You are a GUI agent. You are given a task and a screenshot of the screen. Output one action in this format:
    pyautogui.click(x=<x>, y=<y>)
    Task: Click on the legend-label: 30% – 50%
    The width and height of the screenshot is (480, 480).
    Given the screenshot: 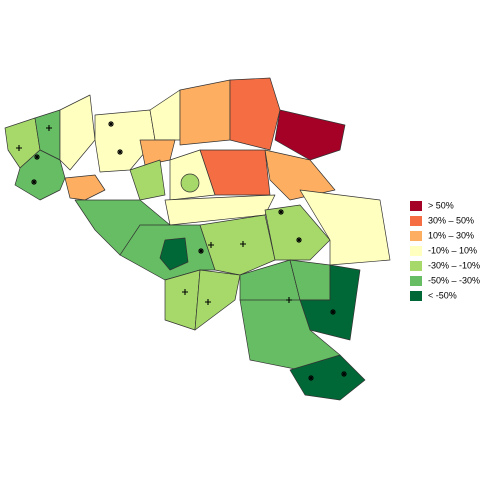 What is the action you would take?
    pyautogui.click(x=451, y=220)
    